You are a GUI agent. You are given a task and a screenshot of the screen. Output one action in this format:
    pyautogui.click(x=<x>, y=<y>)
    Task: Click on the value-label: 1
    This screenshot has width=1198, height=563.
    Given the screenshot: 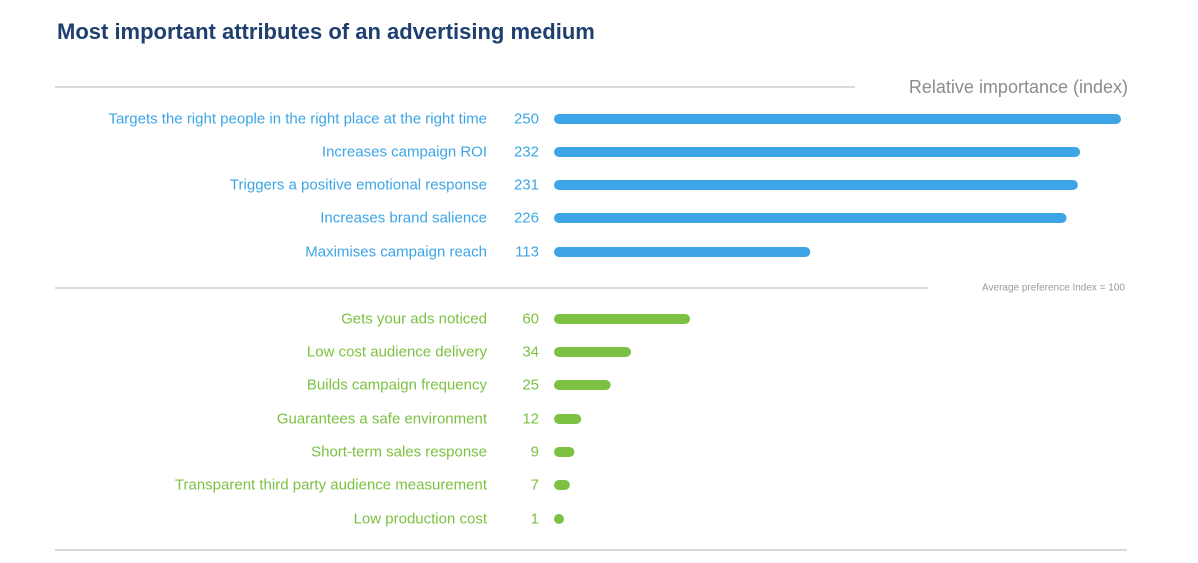 What is the action you would take?
    pyautogui.click(x=535, y=519)
    